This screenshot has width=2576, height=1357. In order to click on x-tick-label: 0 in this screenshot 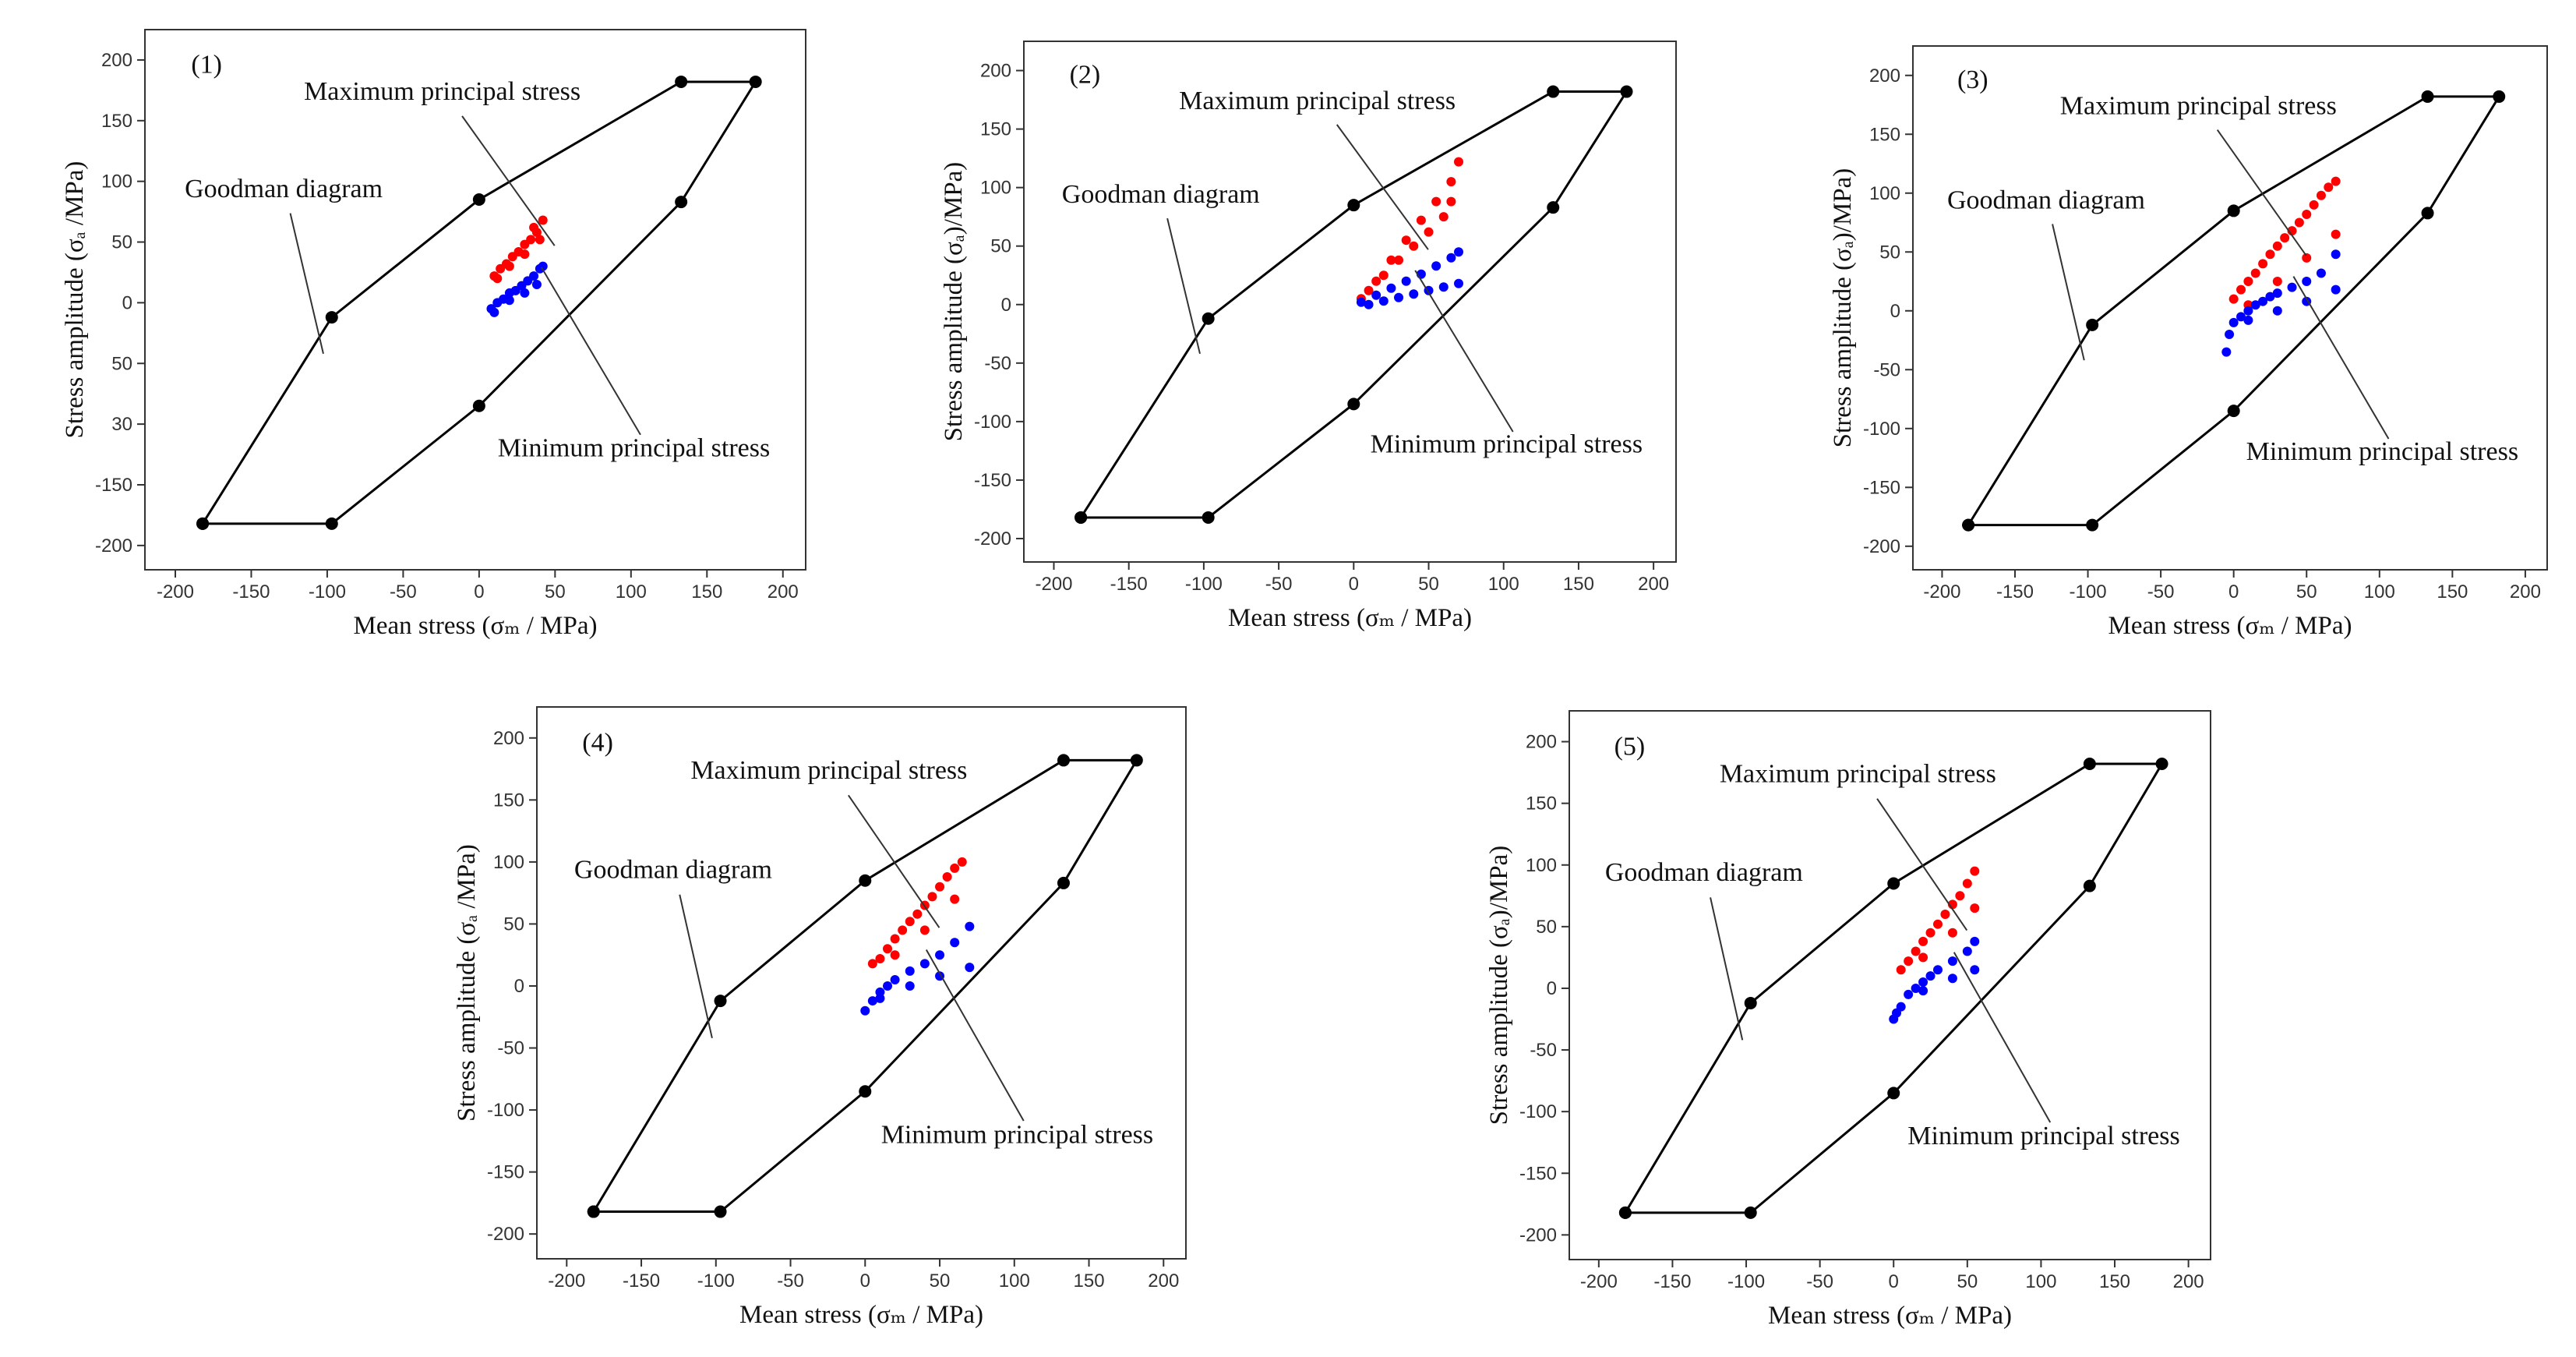, I will do `click(2233, 592)`.